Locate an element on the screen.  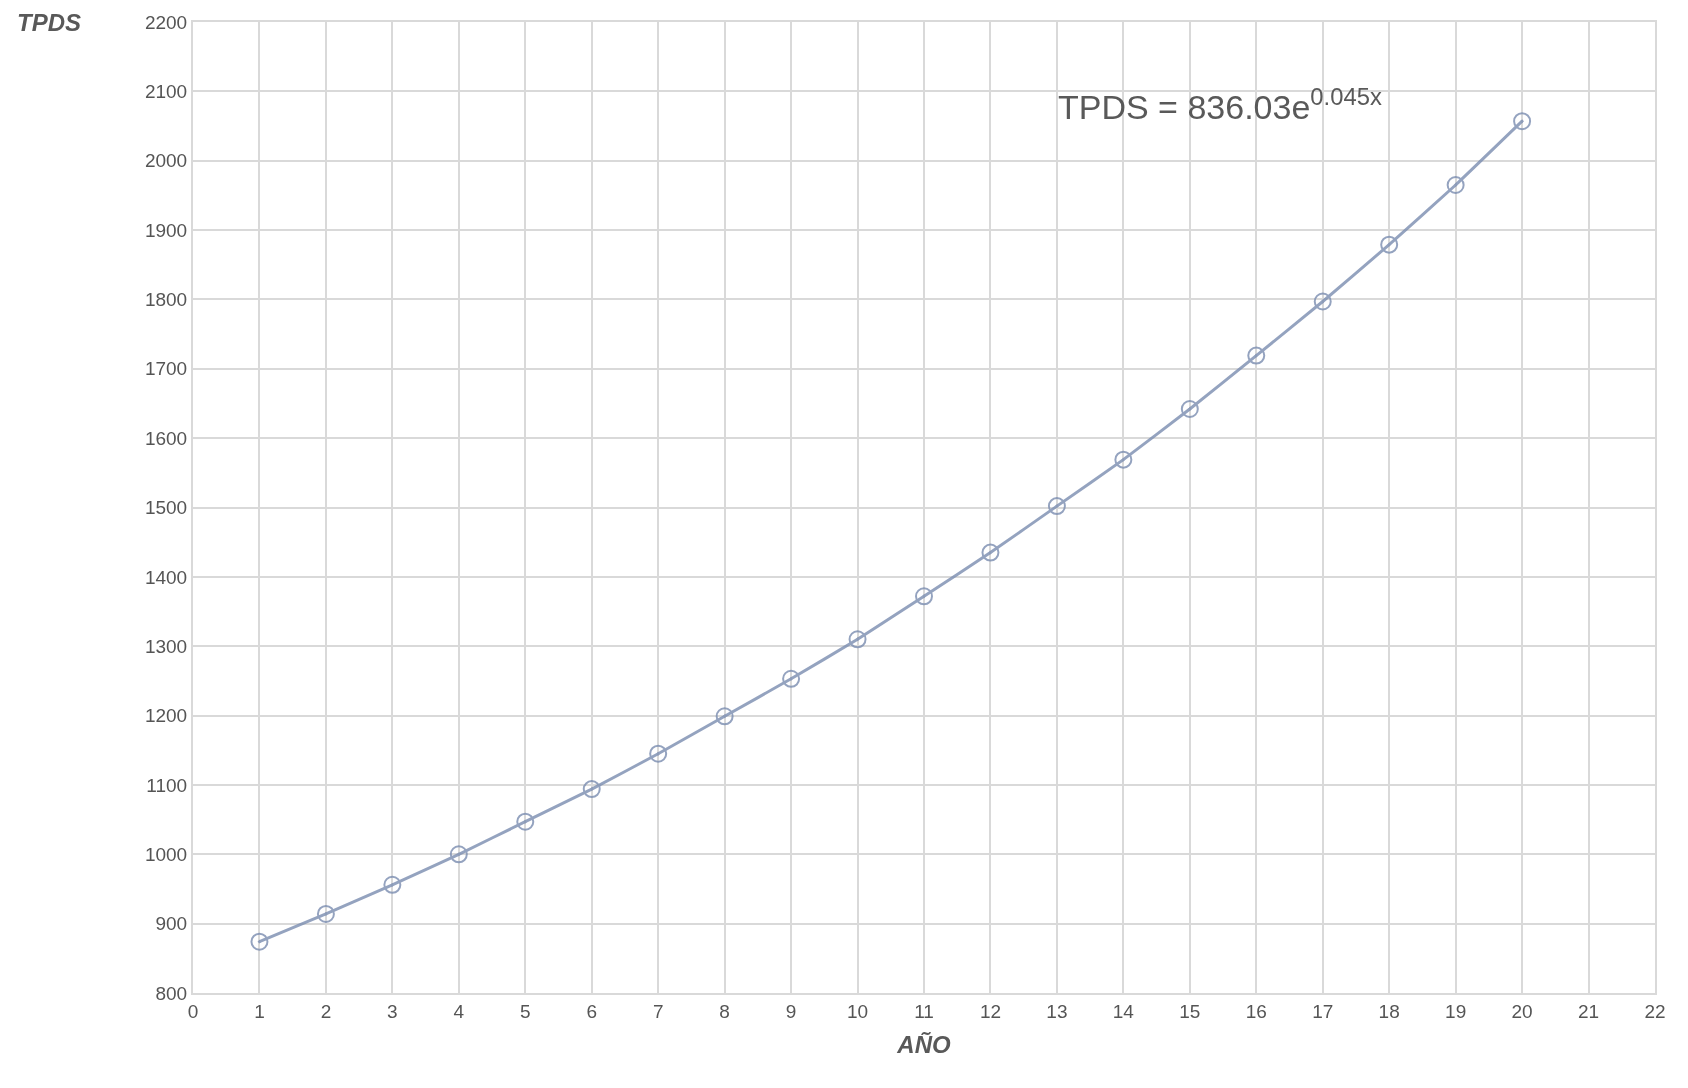
x-tick-label: 18 is located at coordinates (1389, 1011).